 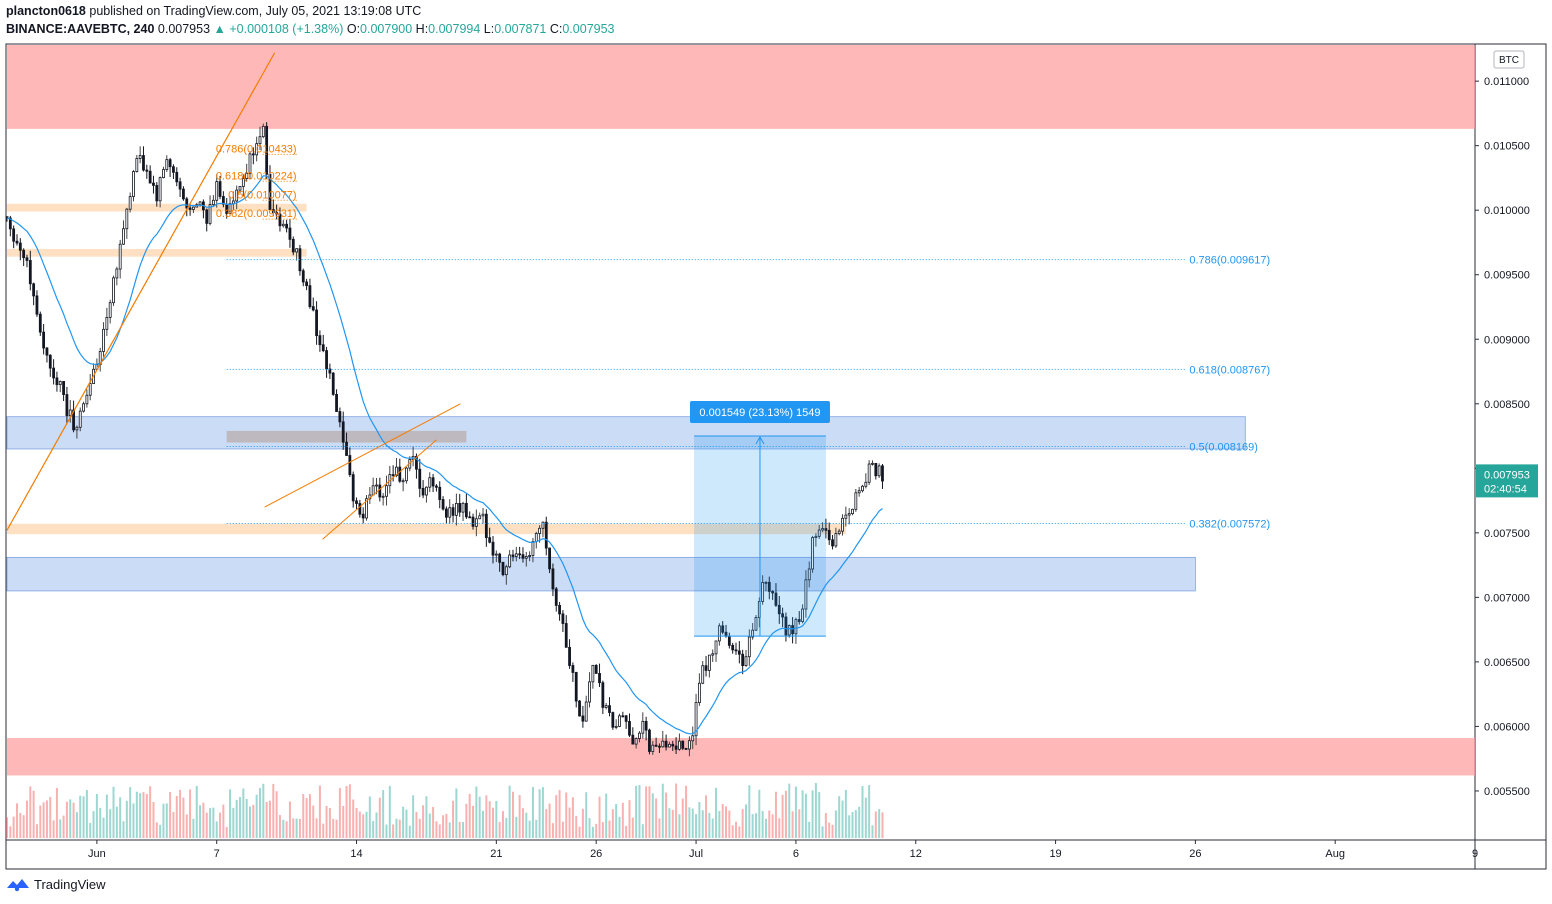 I want to click on measure-arrow-head-icon, so click(x=760, y=440).